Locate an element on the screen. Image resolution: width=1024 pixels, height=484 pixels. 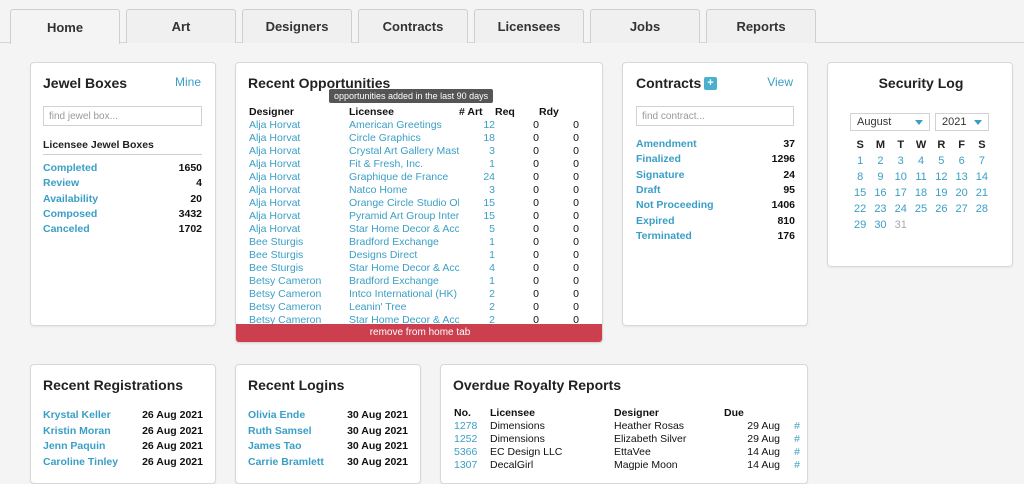
licensee-cell: Pyramid Art Group Intern is located at coordinates (404, 216).